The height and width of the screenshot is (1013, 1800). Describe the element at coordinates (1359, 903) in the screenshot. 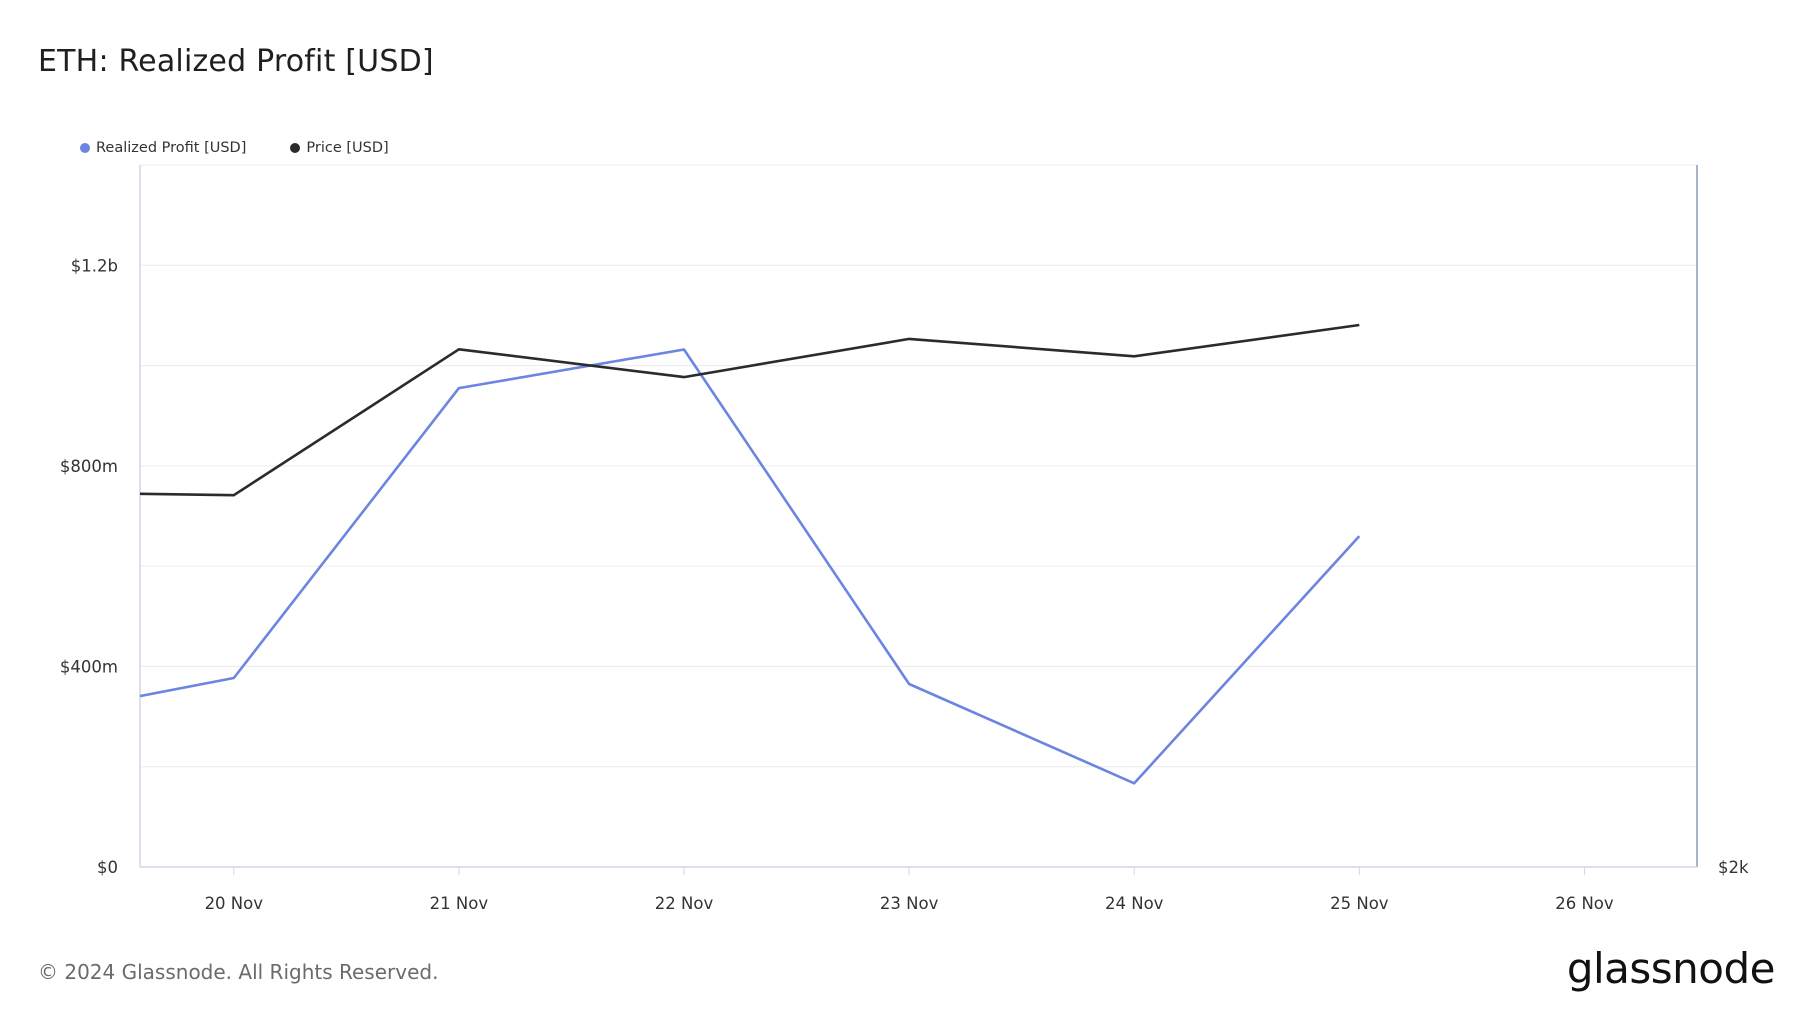

I see `x-tick-label: 25 Nov` at that location.